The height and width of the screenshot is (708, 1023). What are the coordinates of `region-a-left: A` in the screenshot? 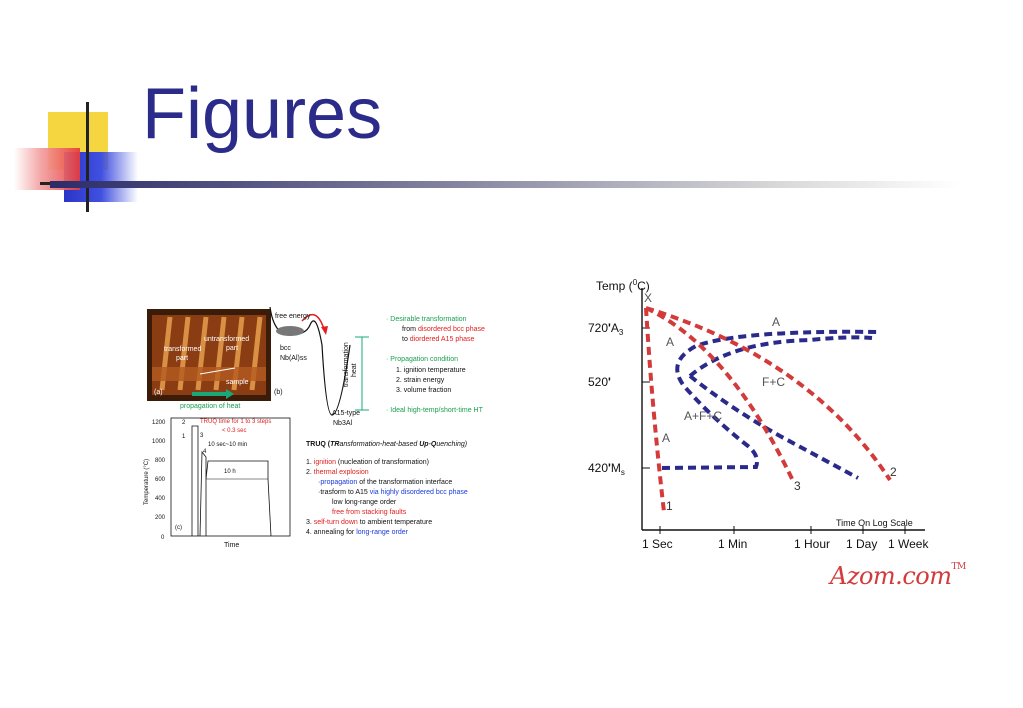 It's located at (670, 342).